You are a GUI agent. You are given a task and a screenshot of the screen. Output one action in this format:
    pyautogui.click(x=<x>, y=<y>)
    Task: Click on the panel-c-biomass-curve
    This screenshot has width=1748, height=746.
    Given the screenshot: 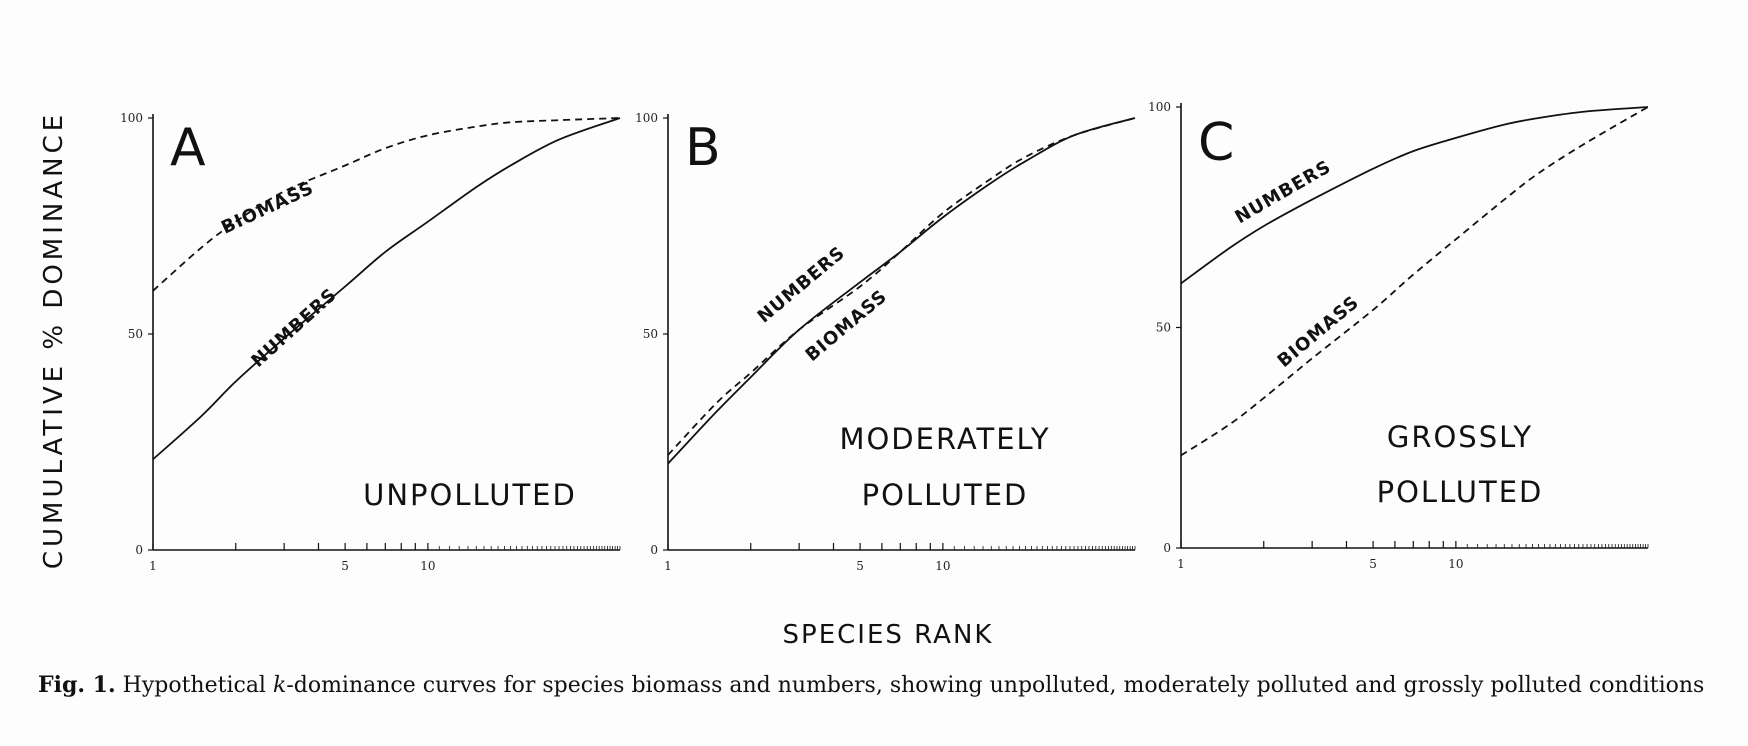 What is the action you would take?
    pyautogui.click(x=1414, y=281)
    